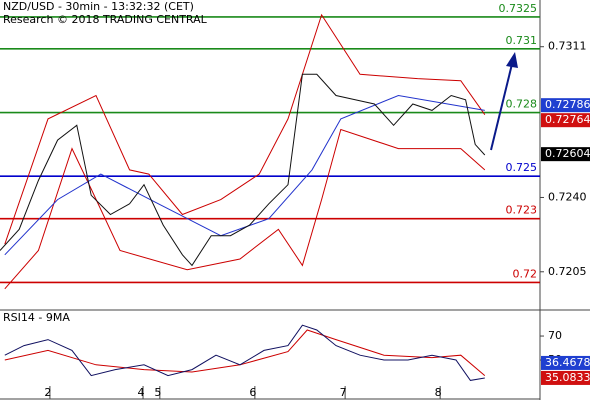  I want to click on price-tag-label: 36.4678, so click(567, 362).